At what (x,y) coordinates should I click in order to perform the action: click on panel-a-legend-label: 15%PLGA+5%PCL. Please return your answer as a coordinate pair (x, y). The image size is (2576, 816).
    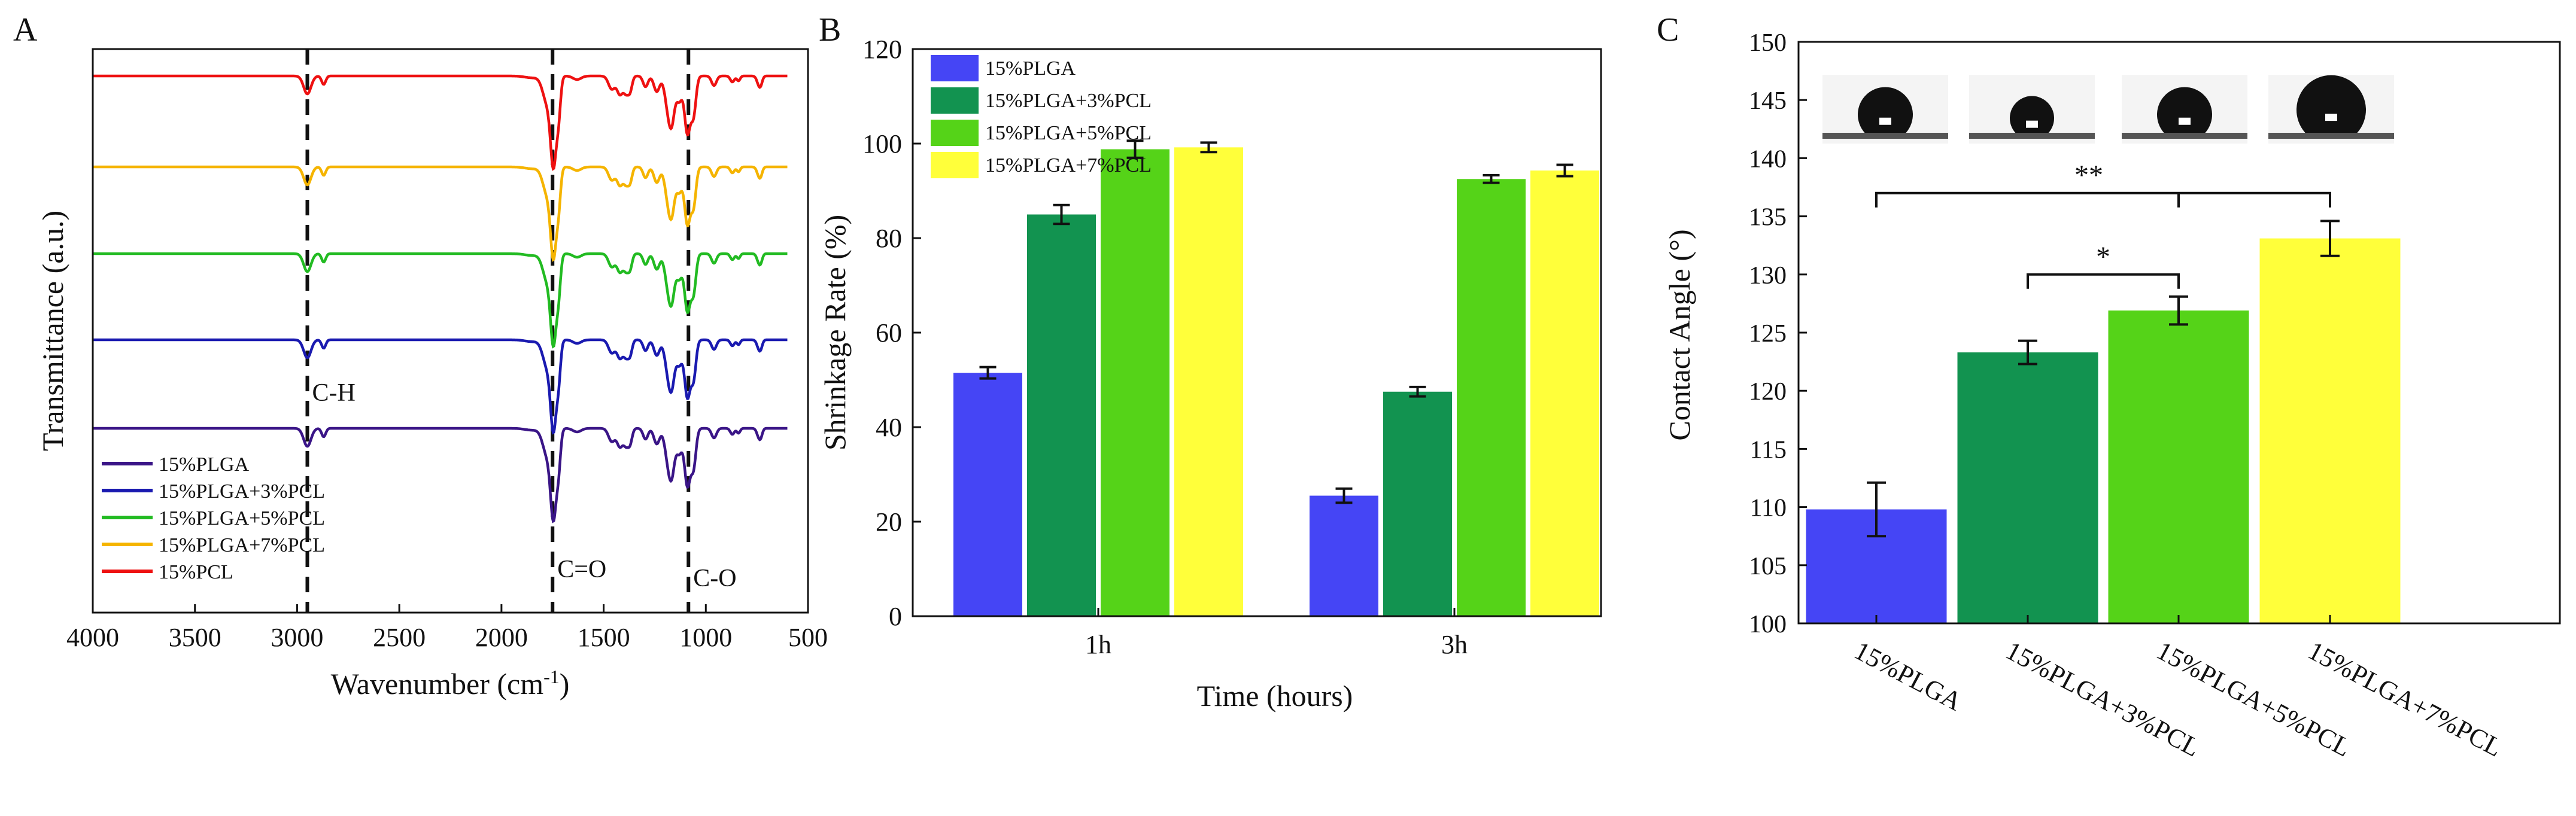
    Looking at the image, I should click on (242, 518).